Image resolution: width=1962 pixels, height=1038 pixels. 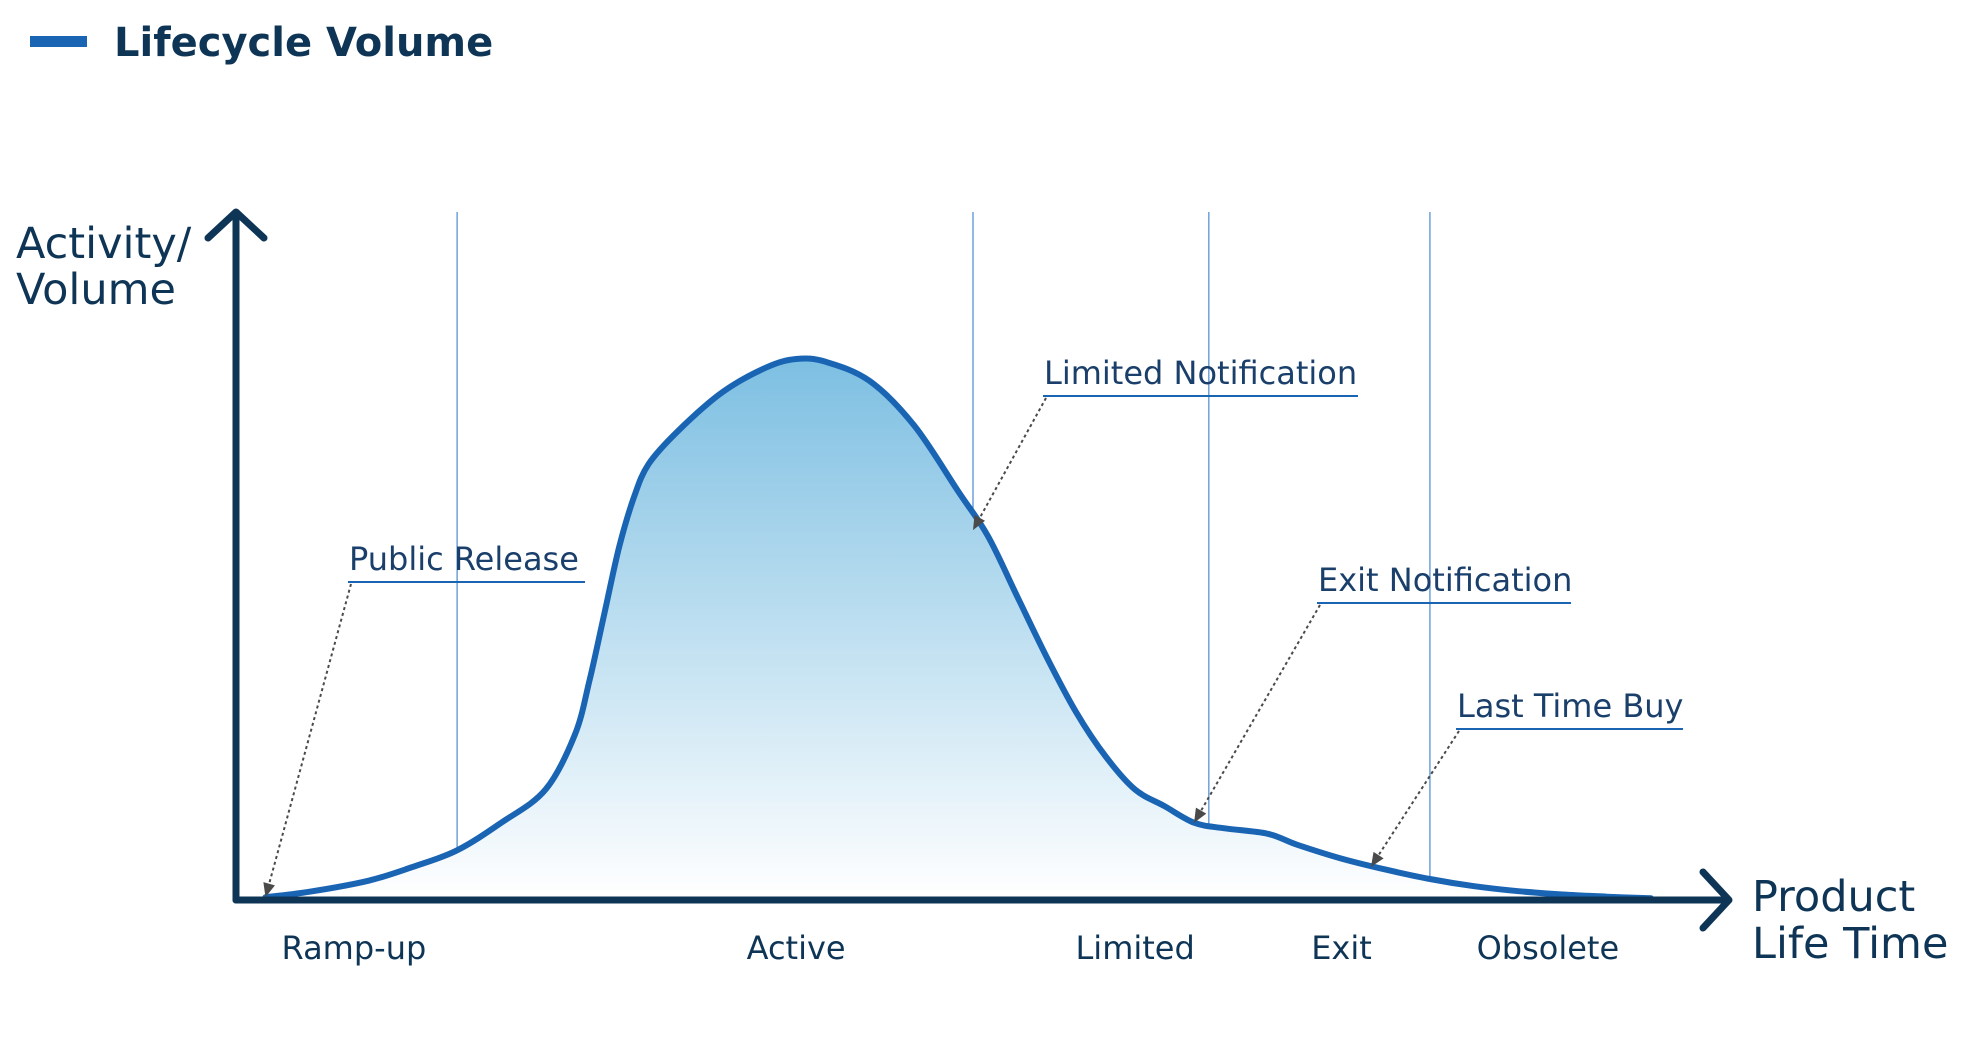 I want to click on phase-label: Active, so click(x=796, y=948).